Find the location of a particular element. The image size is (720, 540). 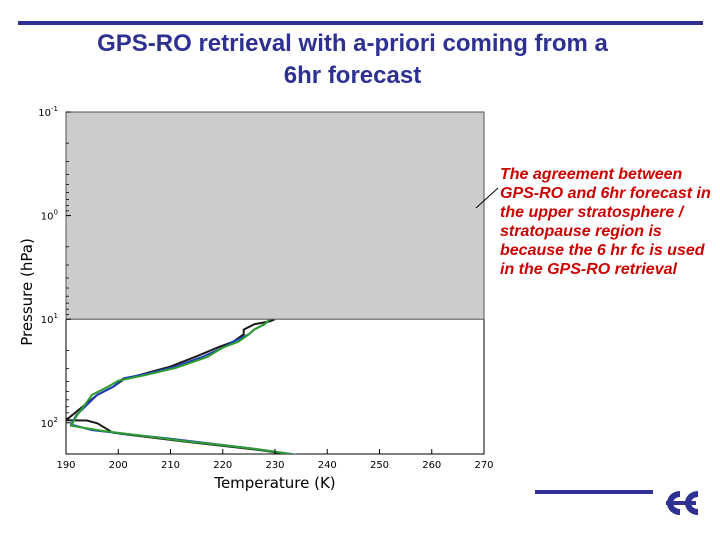

footer-rule is located at coordinates (594, 492).